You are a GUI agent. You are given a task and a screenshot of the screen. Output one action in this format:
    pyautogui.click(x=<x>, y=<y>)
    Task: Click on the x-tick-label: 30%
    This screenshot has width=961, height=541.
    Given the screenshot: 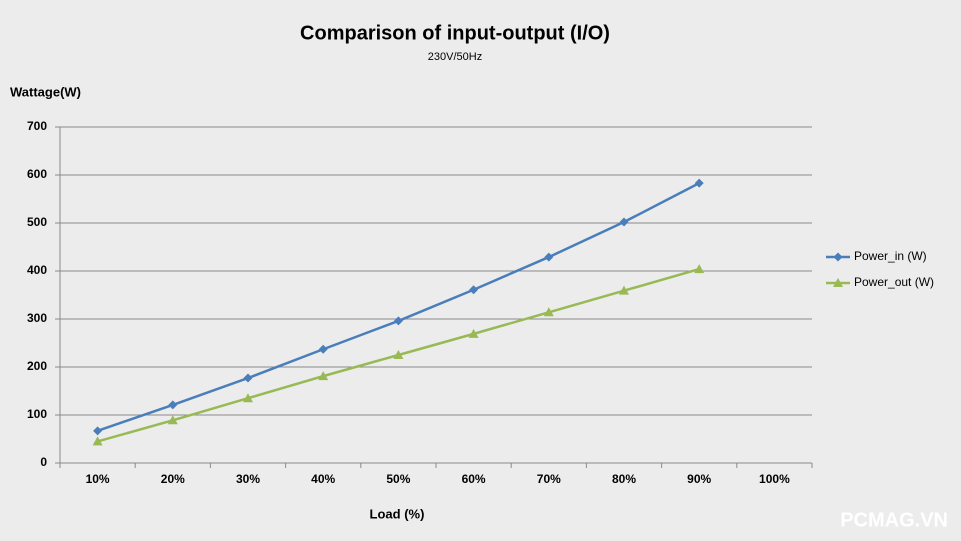 What is the action you would take?
    pyautogui.click(x=248, y=479)
    